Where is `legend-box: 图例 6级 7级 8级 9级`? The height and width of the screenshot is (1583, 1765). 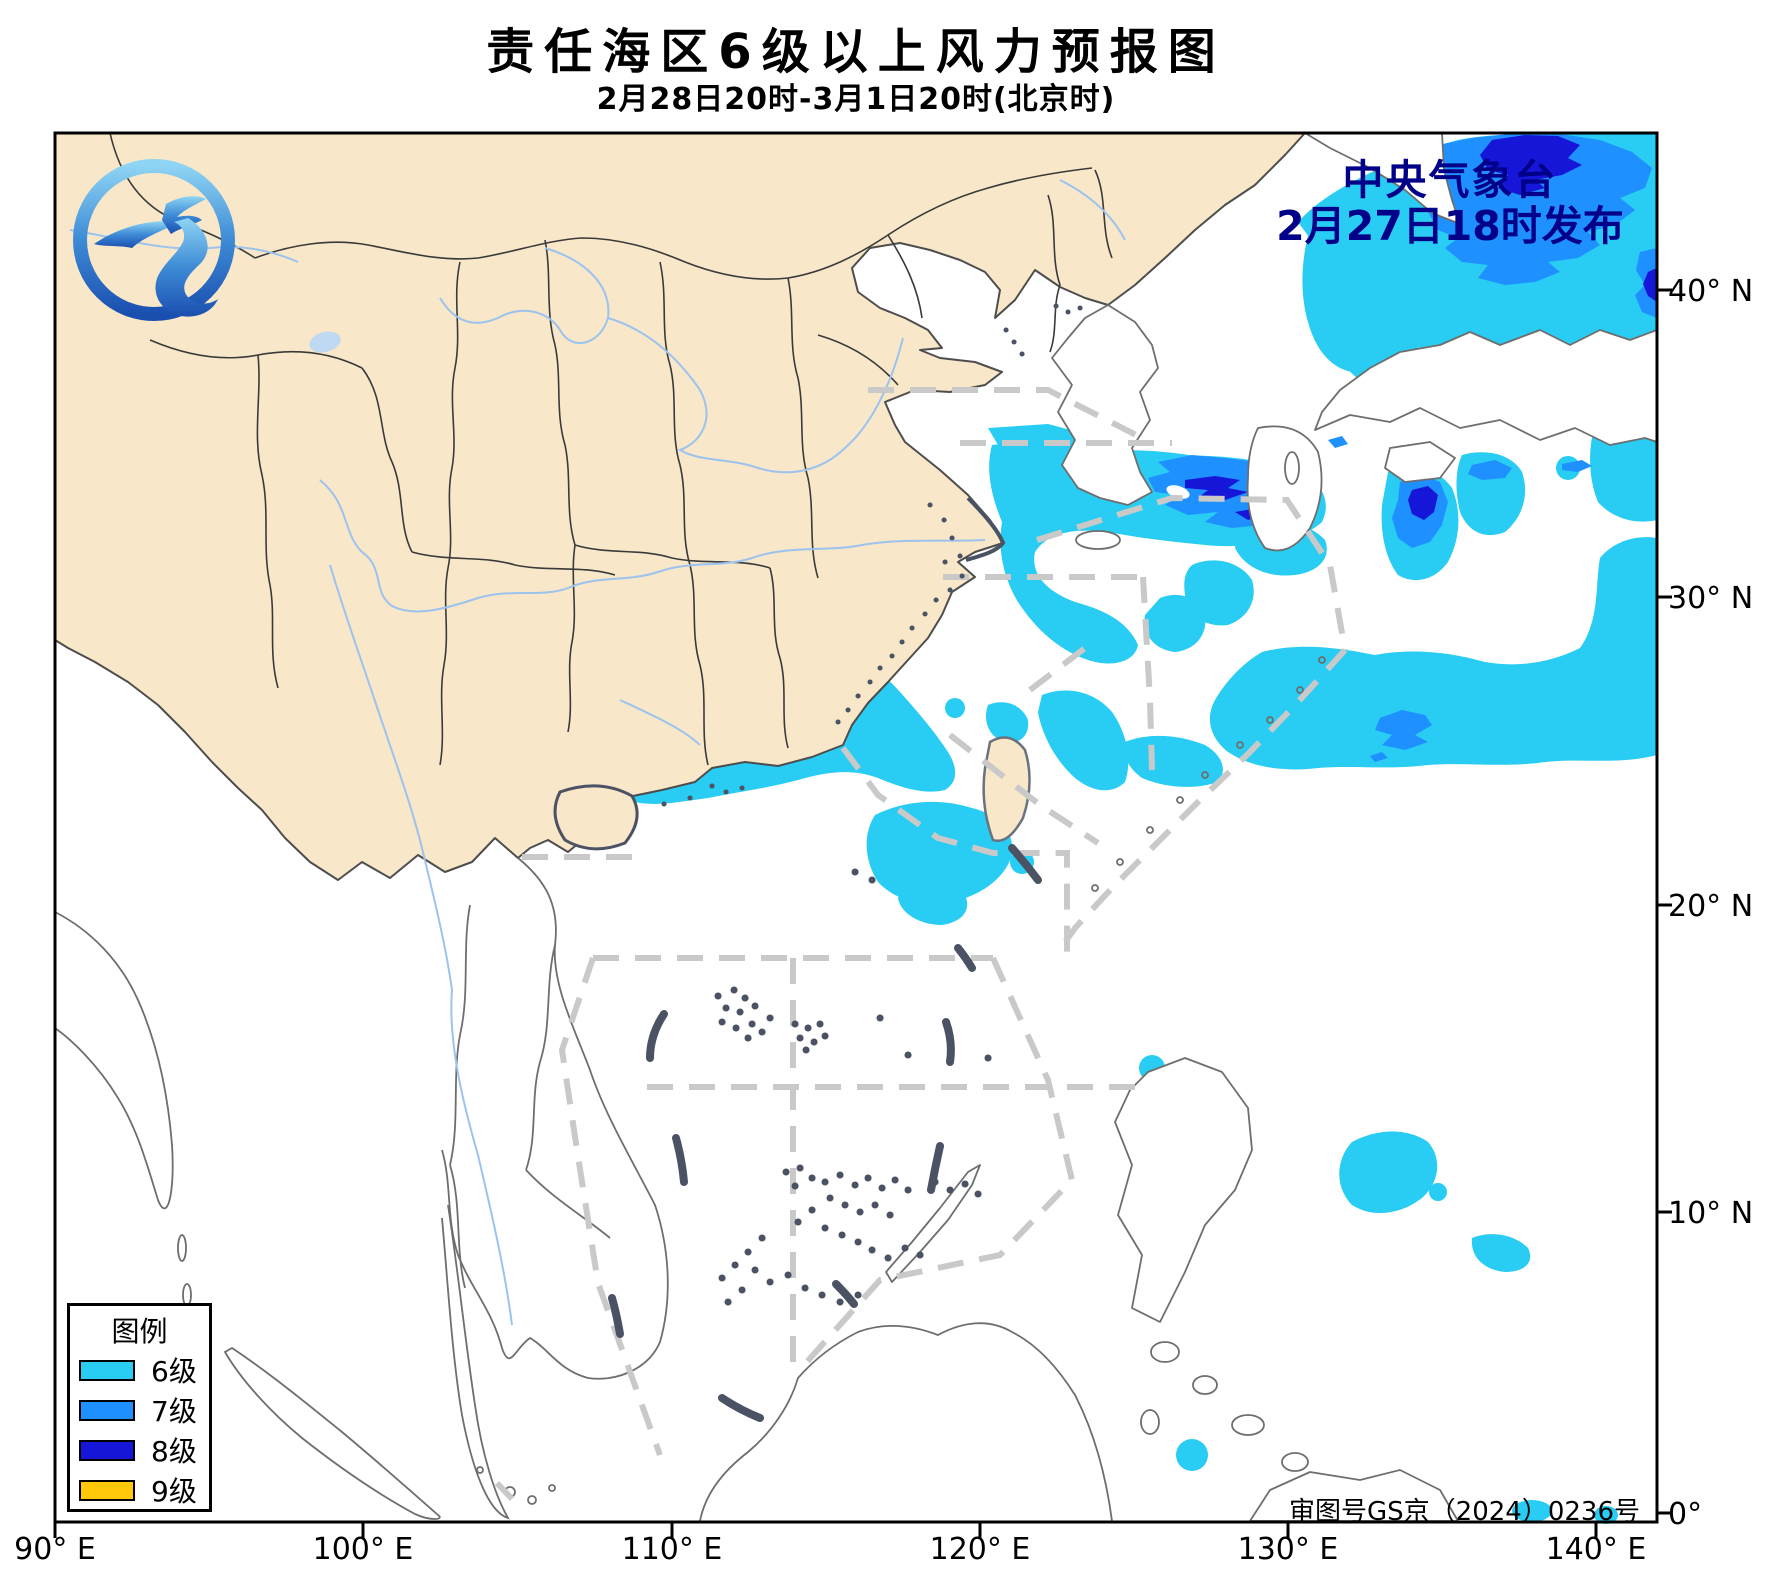
legend-box: 图例 6级 7级 8级 9级 is located at coordinates (139, 1407).